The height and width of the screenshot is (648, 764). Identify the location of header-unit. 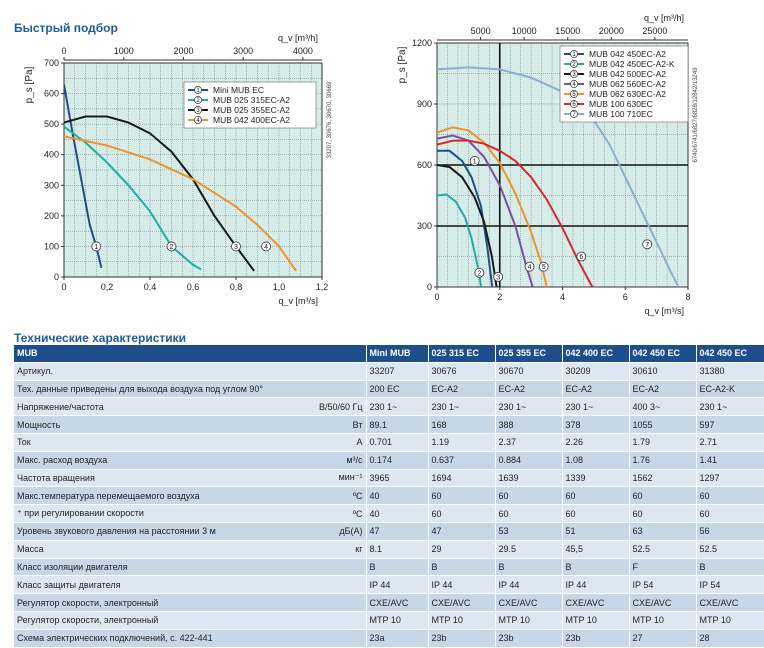
(336, 354).